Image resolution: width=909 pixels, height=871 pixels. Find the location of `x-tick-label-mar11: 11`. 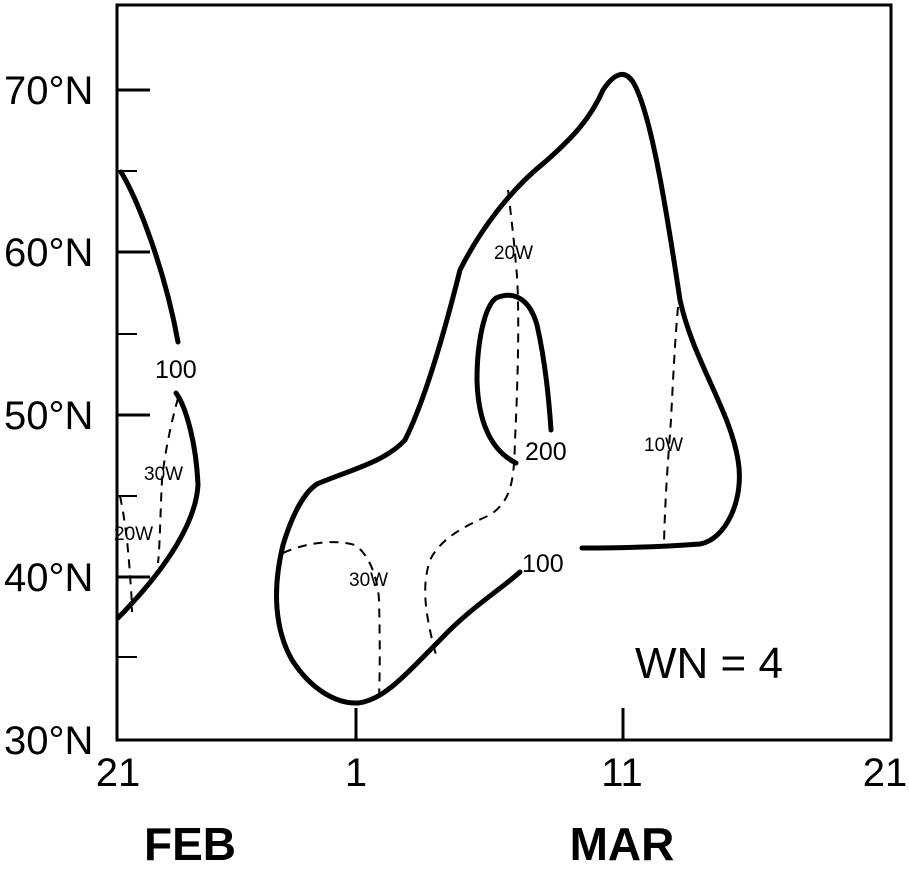

x-tick-label-mar11: 11 is located at coordinates (622, 773).